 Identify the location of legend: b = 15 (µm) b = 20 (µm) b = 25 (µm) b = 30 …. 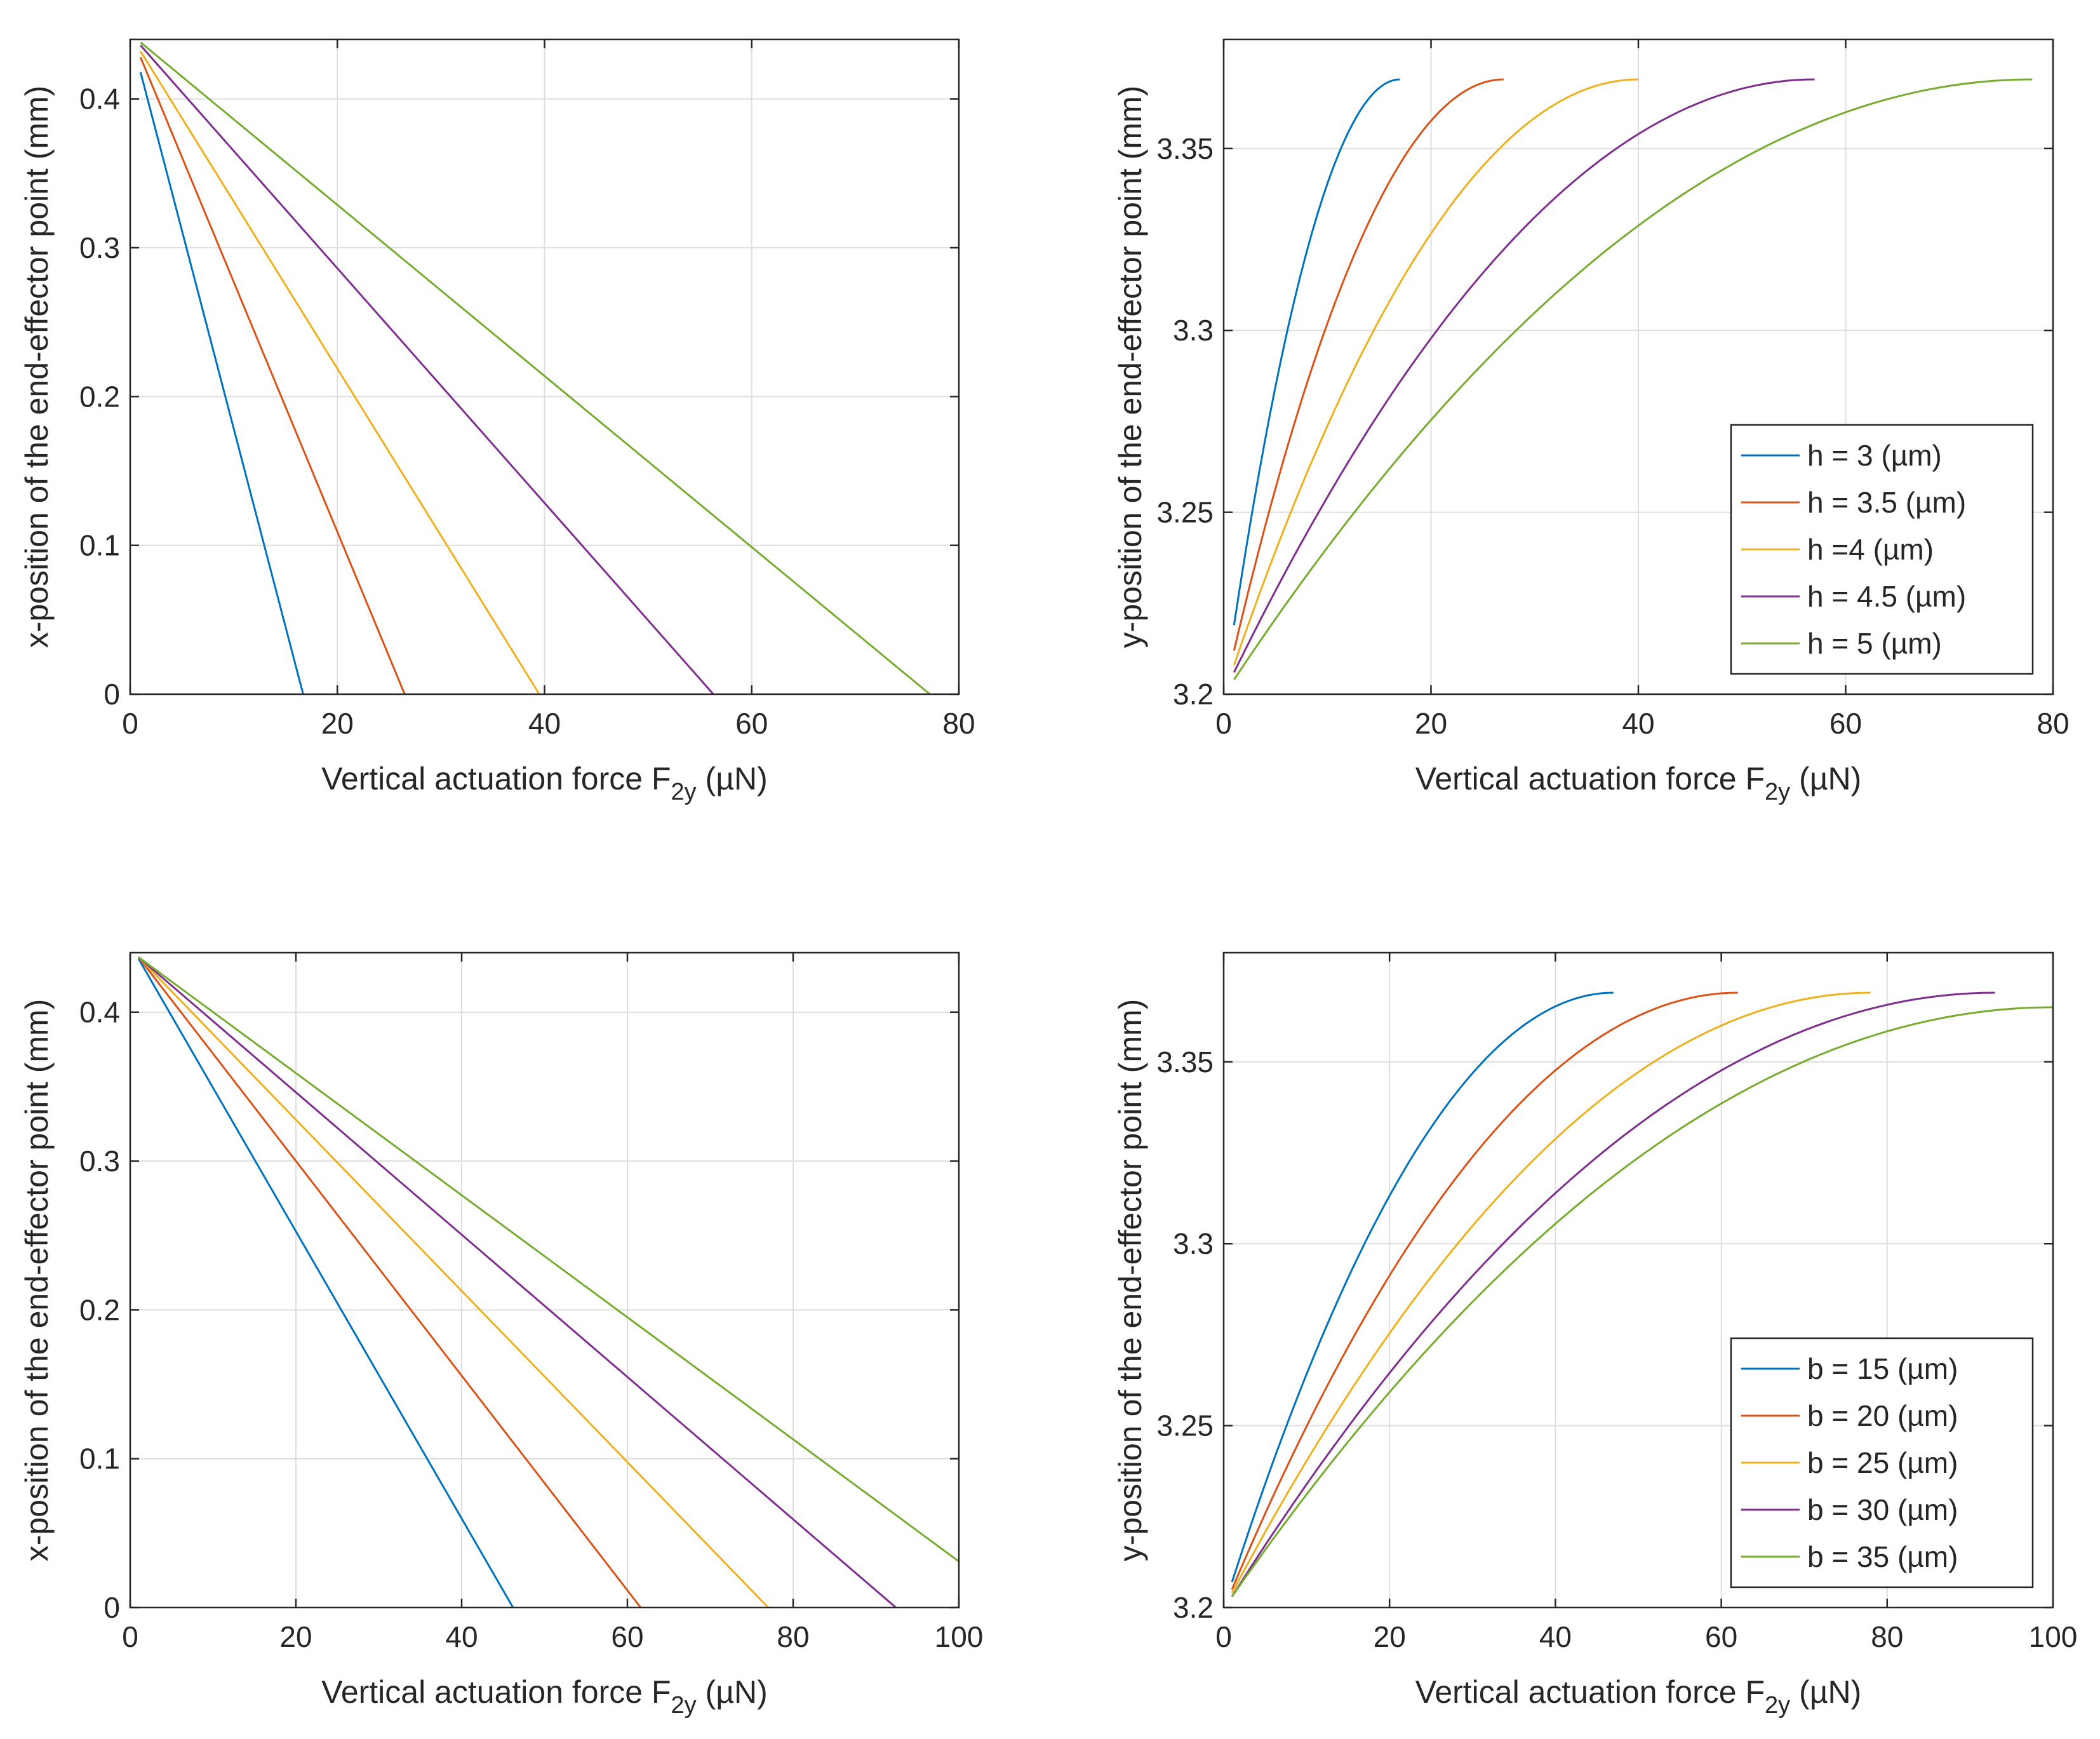
(1882, 1462).